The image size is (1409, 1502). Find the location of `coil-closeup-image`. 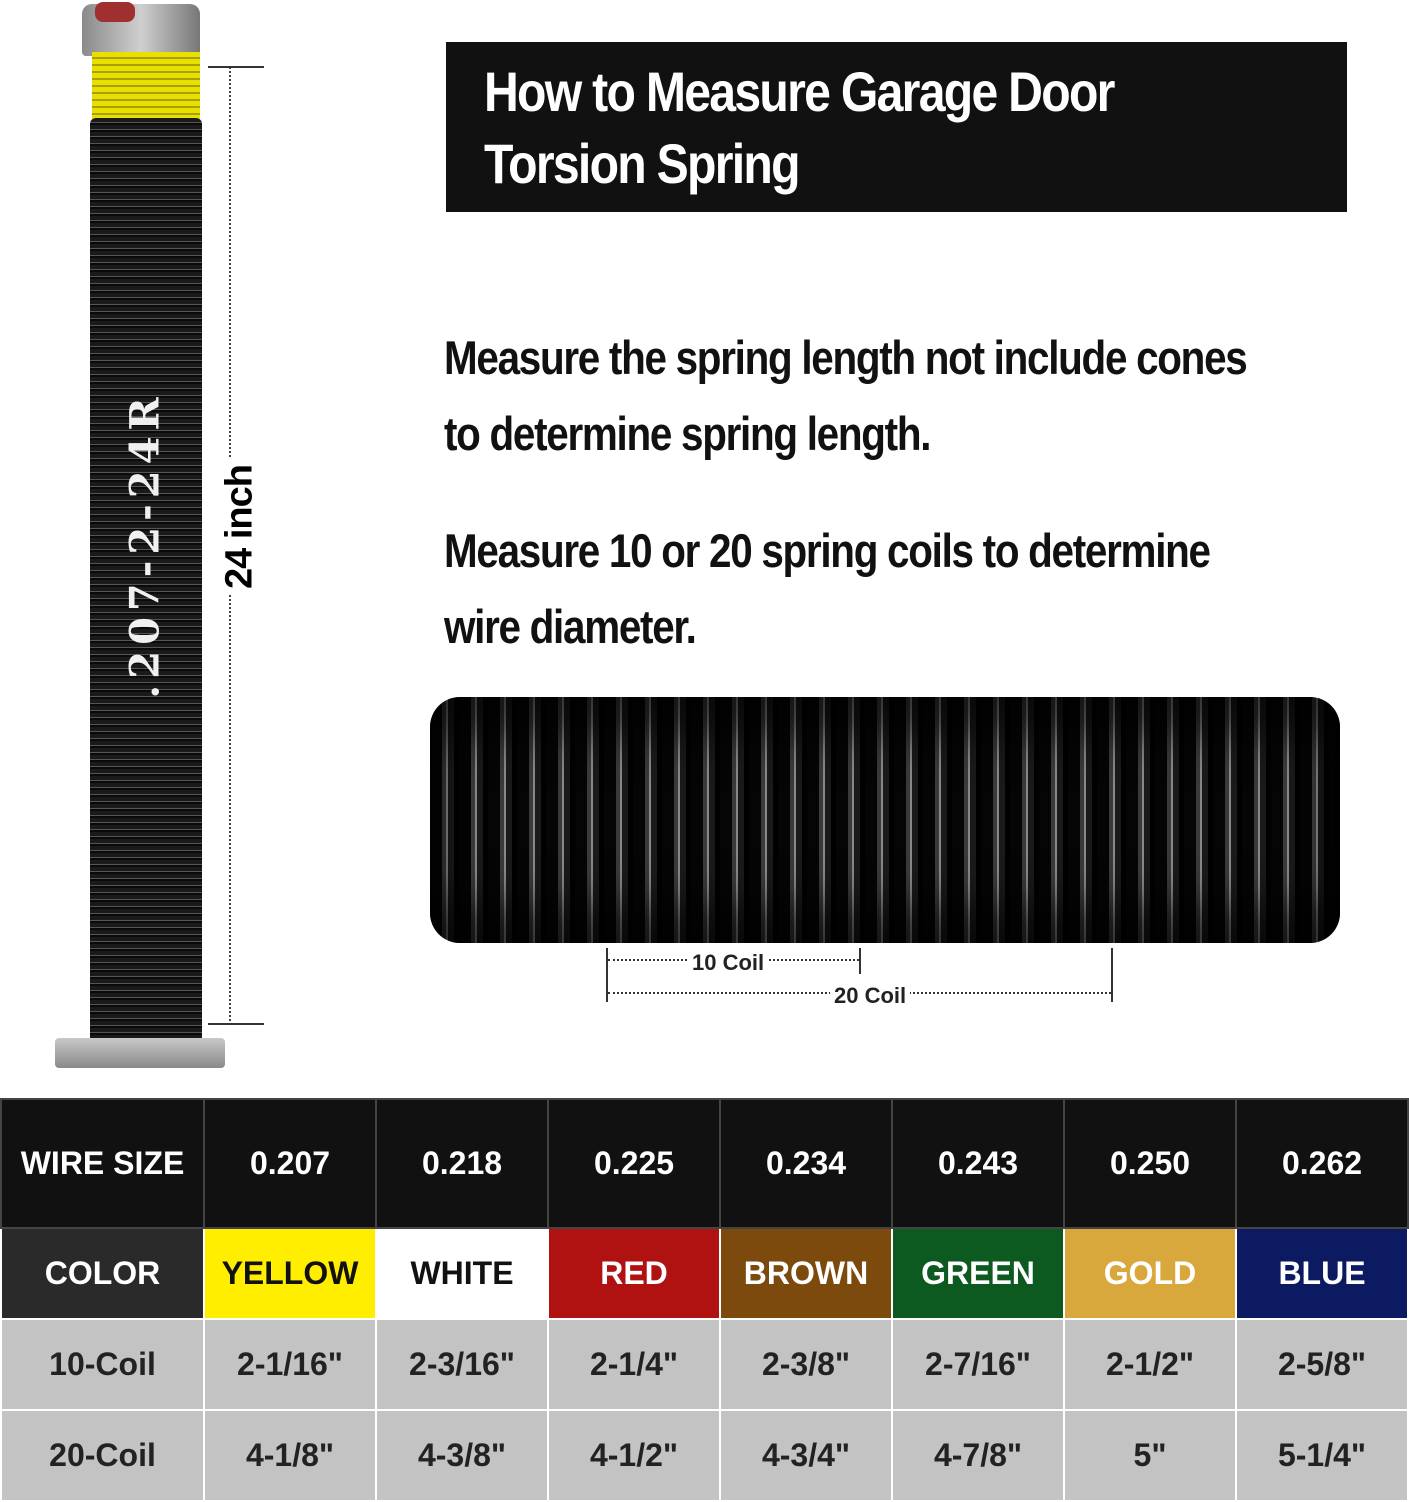

coil-closeup-image is located at coordinates (885, 820).